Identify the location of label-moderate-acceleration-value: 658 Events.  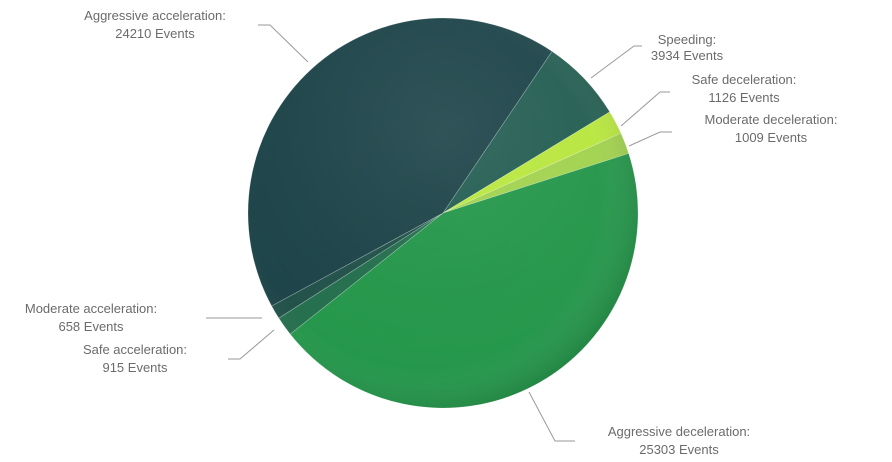
(91, 326).